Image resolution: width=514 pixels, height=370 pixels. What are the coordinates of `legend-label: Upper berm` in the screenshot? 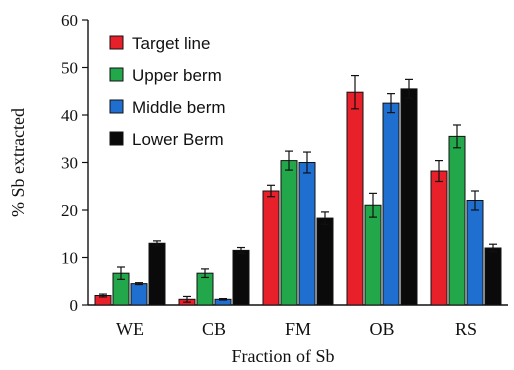 It's located at (177, 75).